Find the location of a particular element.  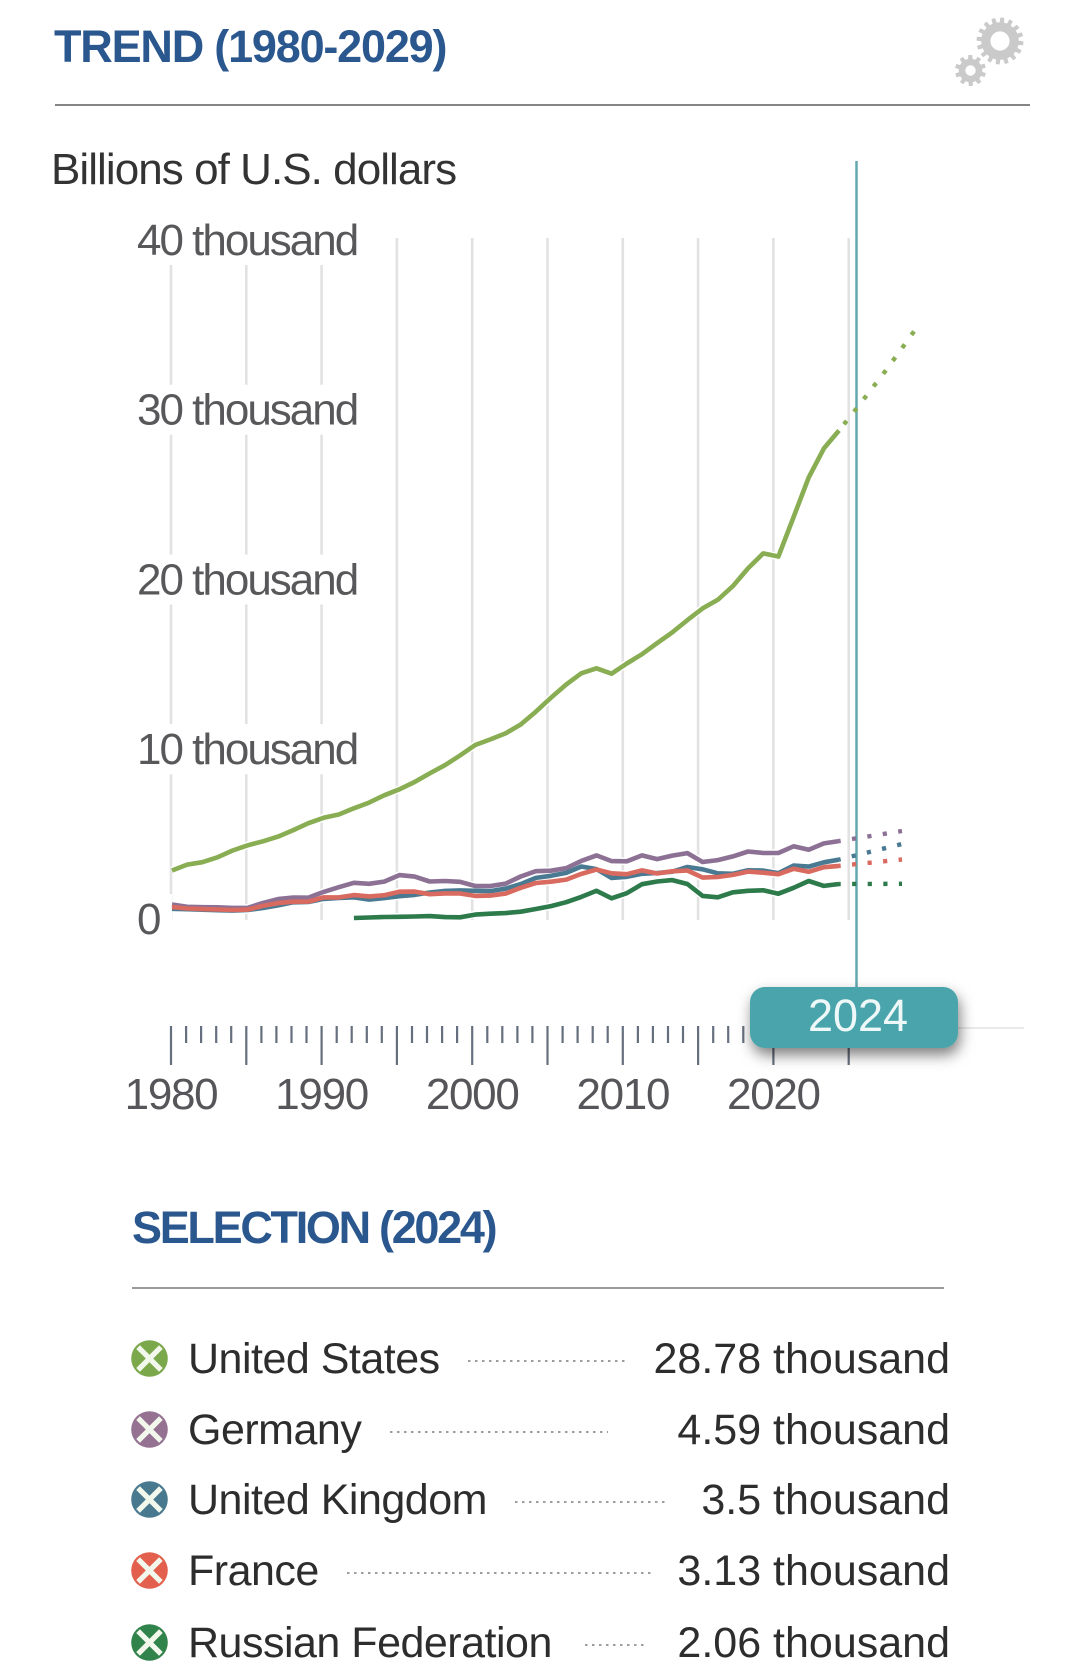

svg-text: 20 thousand is located at coordinates (247, 580).